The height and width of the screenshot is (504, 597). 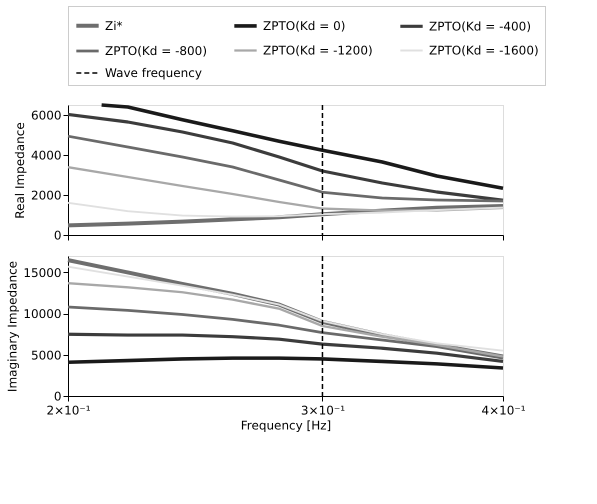 I want to click on y-tick-label: 2000, so click(x=46, y=195).